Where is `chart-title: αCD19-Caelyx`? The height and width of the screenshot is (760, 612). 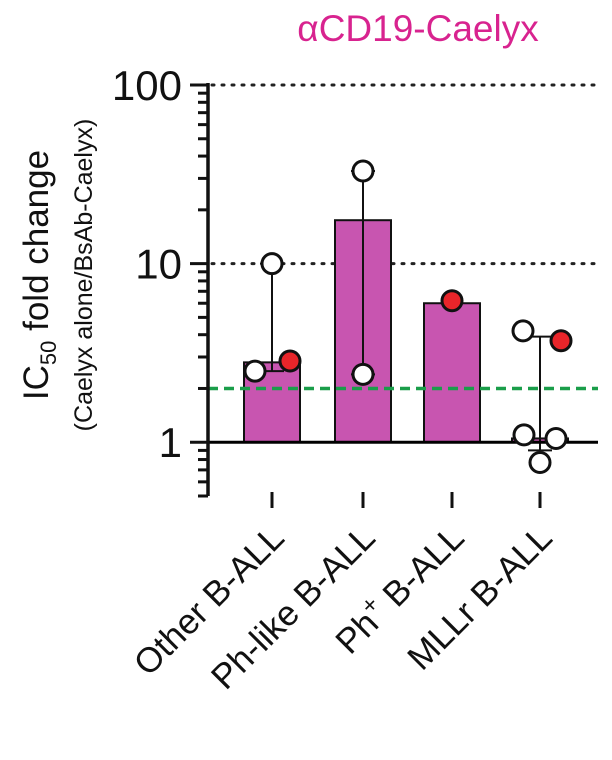
chart-title: αCD19-Caelyx is located at coordinates (418, 28).